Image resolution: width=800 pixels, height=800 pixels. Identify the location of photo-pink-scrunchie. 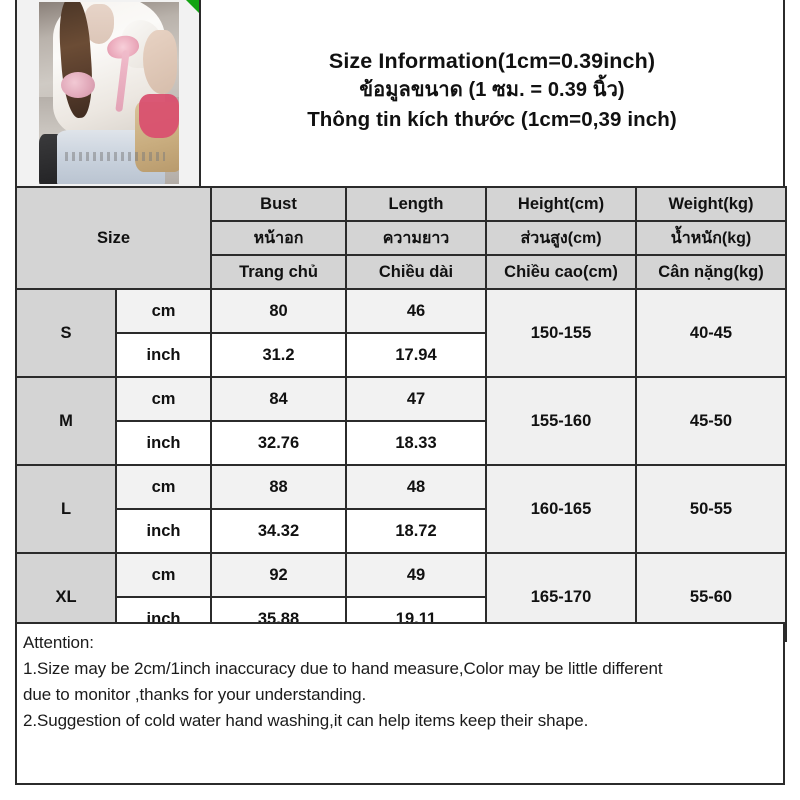
(78, 85).